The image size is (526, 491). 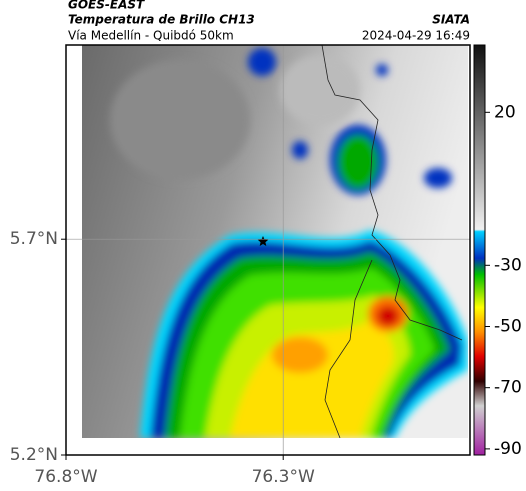 What do you see at coordinates (416, 36) in the screenshot?
I see `timestamp: 2024-04-29 16:49` at bounding box center [416, 36].